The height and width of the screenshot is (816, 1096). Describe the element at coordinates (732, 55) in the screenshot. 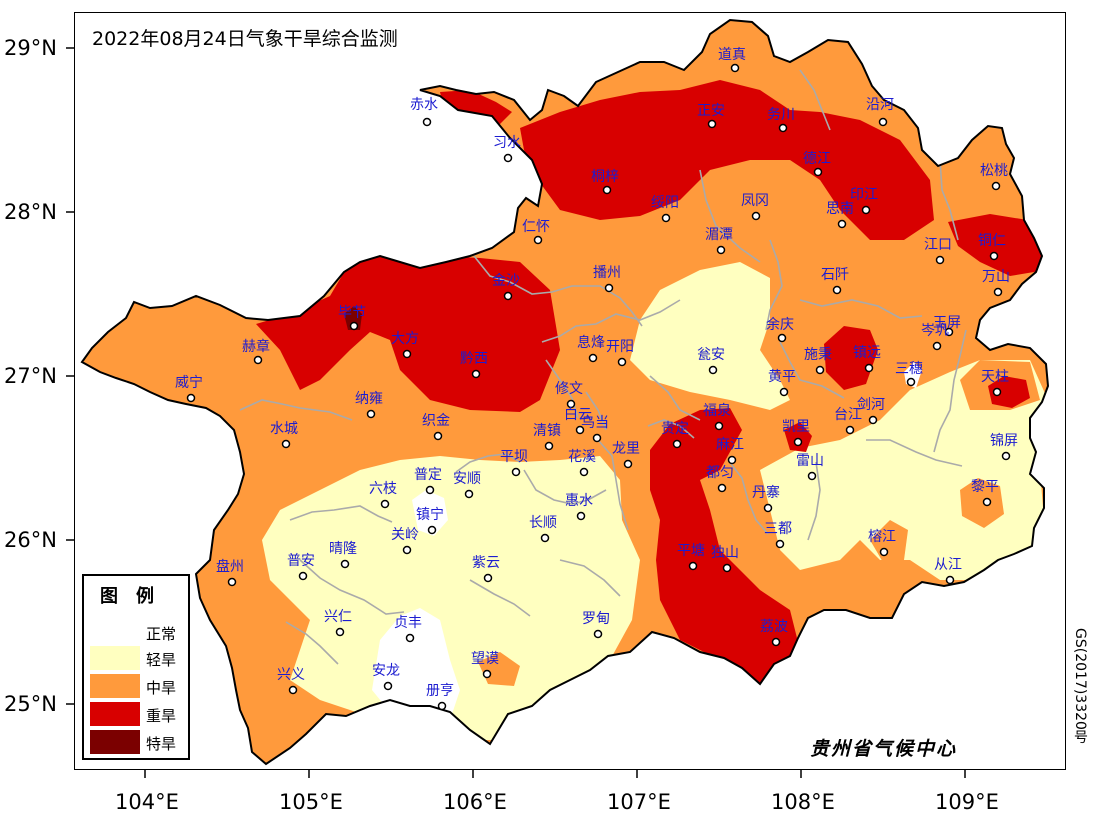

I see `city-label: 道真` at that location.